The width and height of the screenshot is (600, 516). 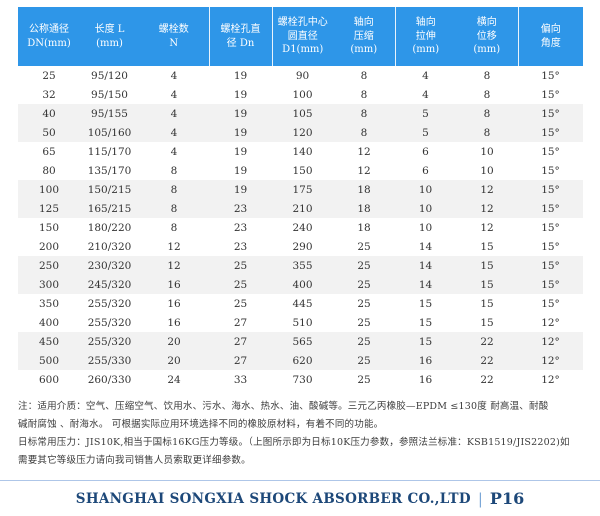 What do you see at coordinates (174, 36) in the screenshot?
I see `column-header-bolt-count: 螺栓数 N` at bounding box center [174, 36].